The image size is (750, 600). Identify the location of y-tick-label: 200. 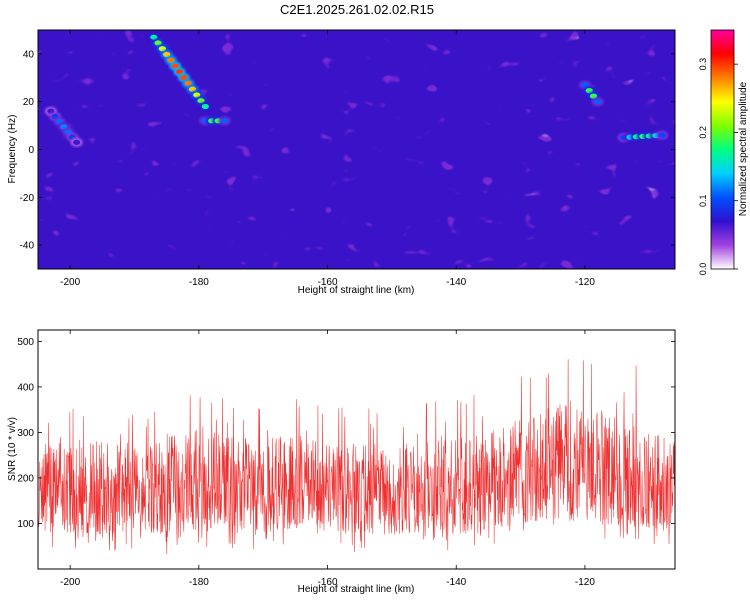
(25, 478).